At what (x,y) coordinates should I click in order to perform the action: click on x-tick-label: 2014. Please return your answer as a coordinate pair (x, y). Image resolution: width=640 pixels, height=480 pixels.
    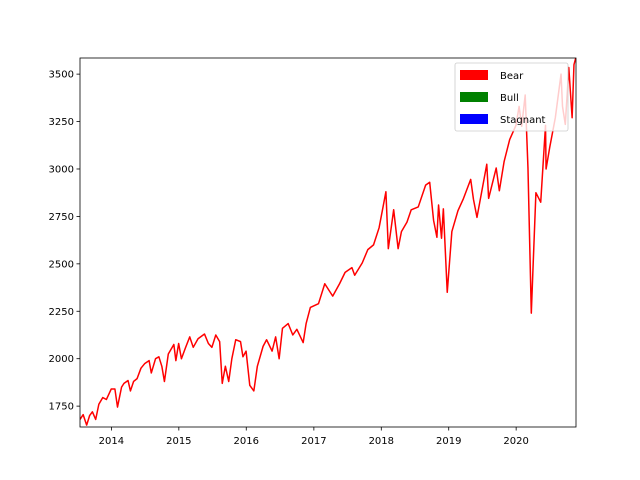
    Looking at the image, I should click on (111, 441).